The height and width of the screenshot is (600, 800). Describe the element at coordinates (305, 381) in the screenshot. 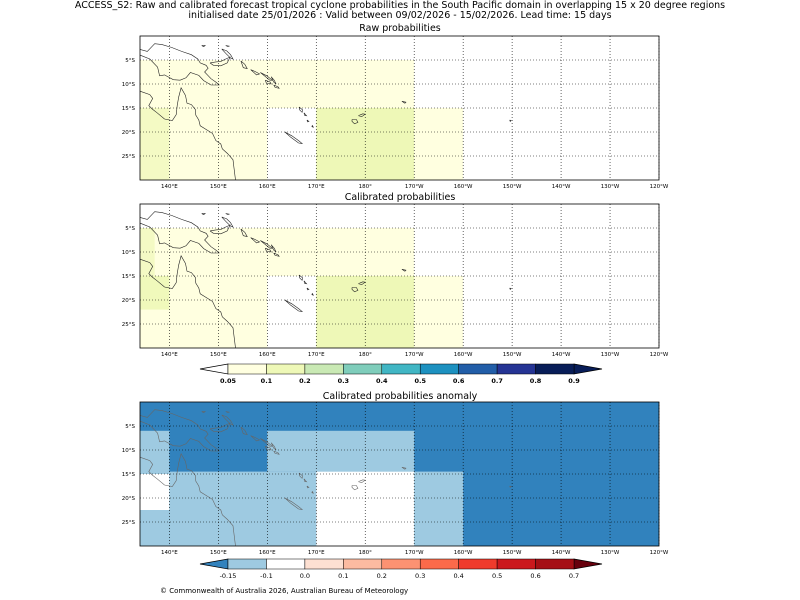

I see `colorbar-tick-label: 0.2` at that location.